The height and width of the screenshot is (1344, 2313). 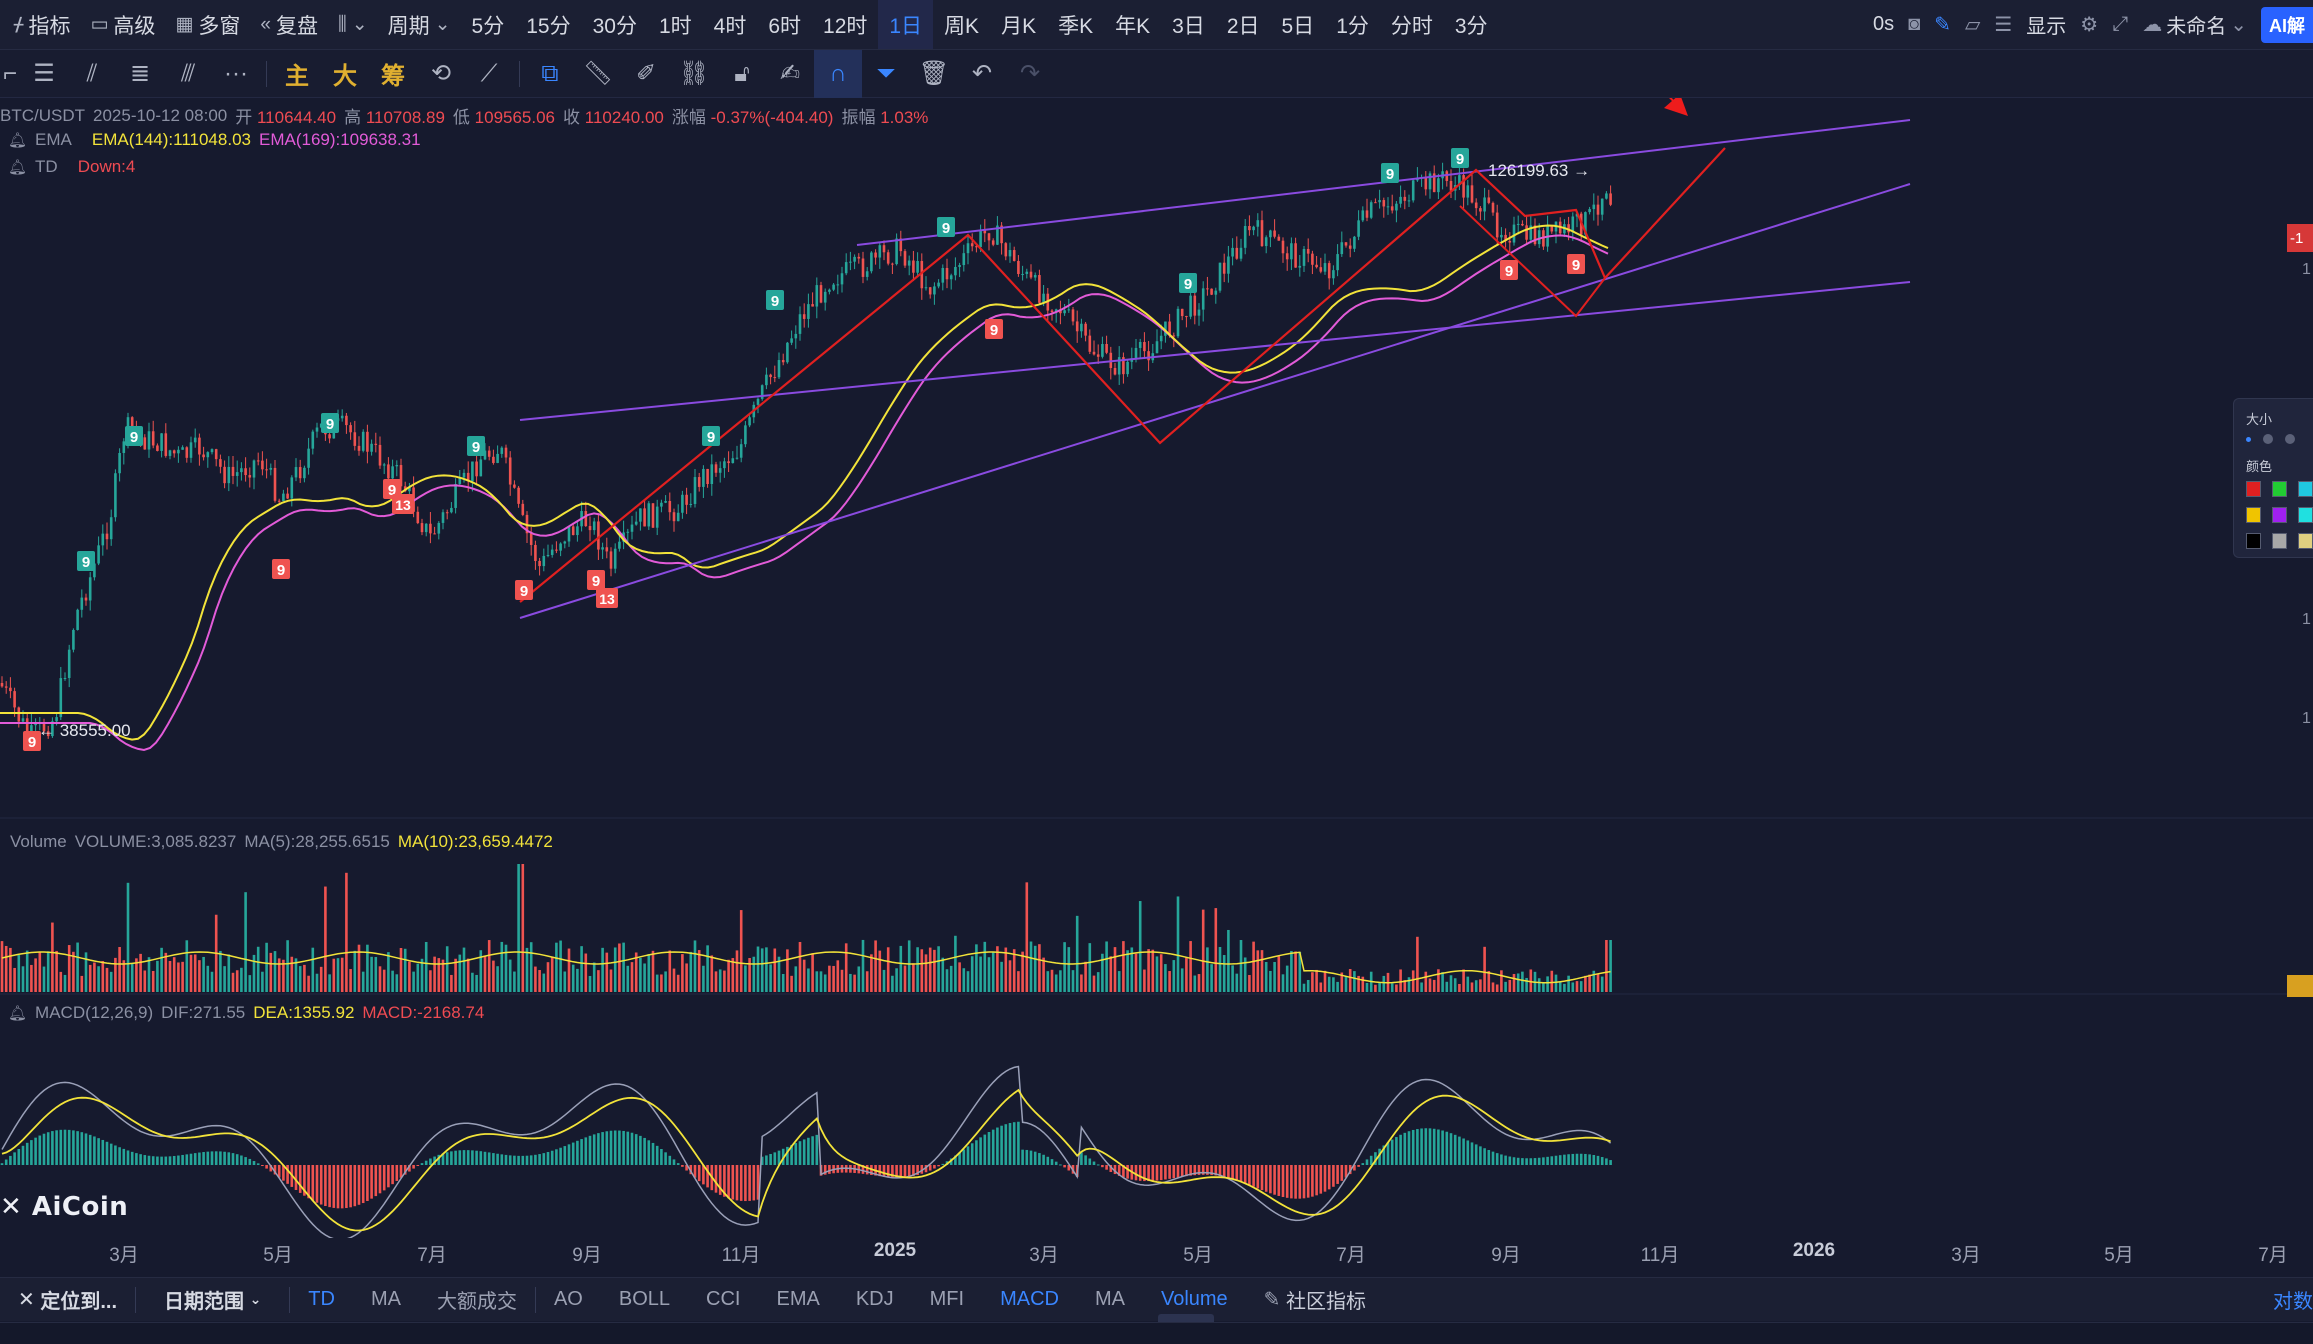 I want to click on period-tab: 1分, so click(x=1352, y=26).